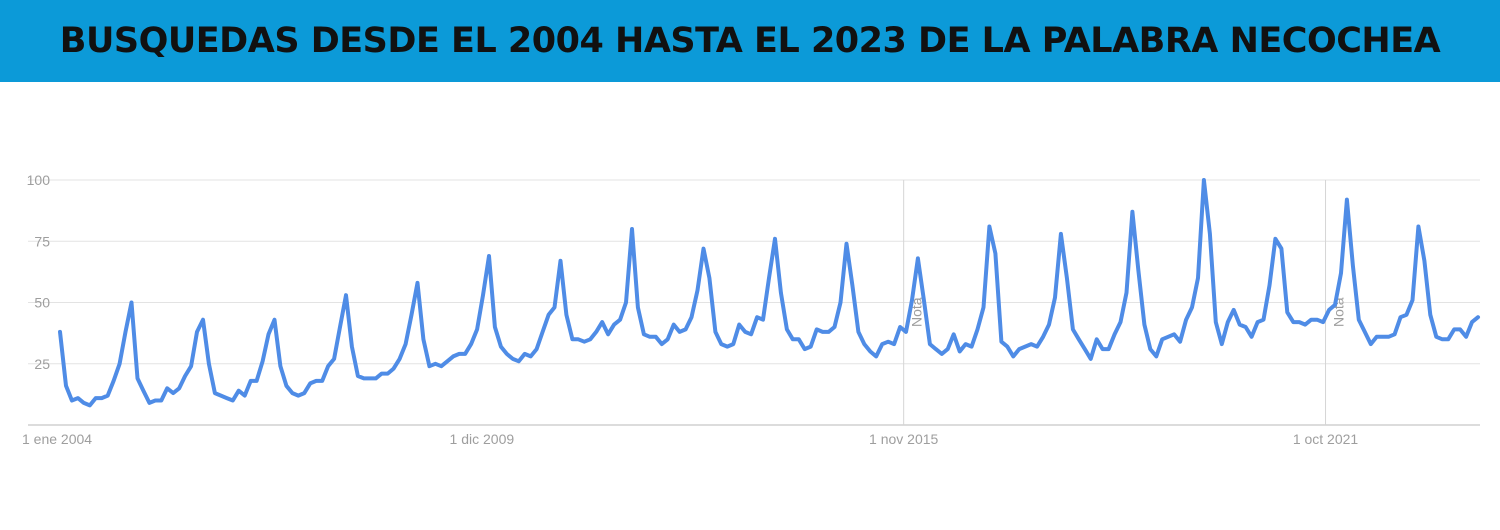  Describe the element at coordinates (42, 364) in the screenshot. I see `y-tick-label: 25` at that location.